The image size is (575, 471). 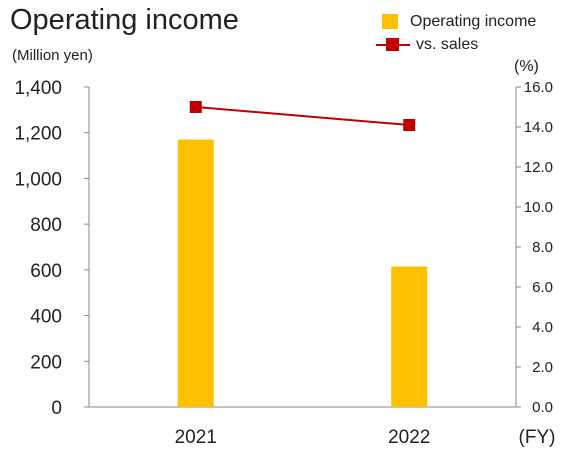 I want to click on legend-swatch-operating-income, so click(x=390, y=21).